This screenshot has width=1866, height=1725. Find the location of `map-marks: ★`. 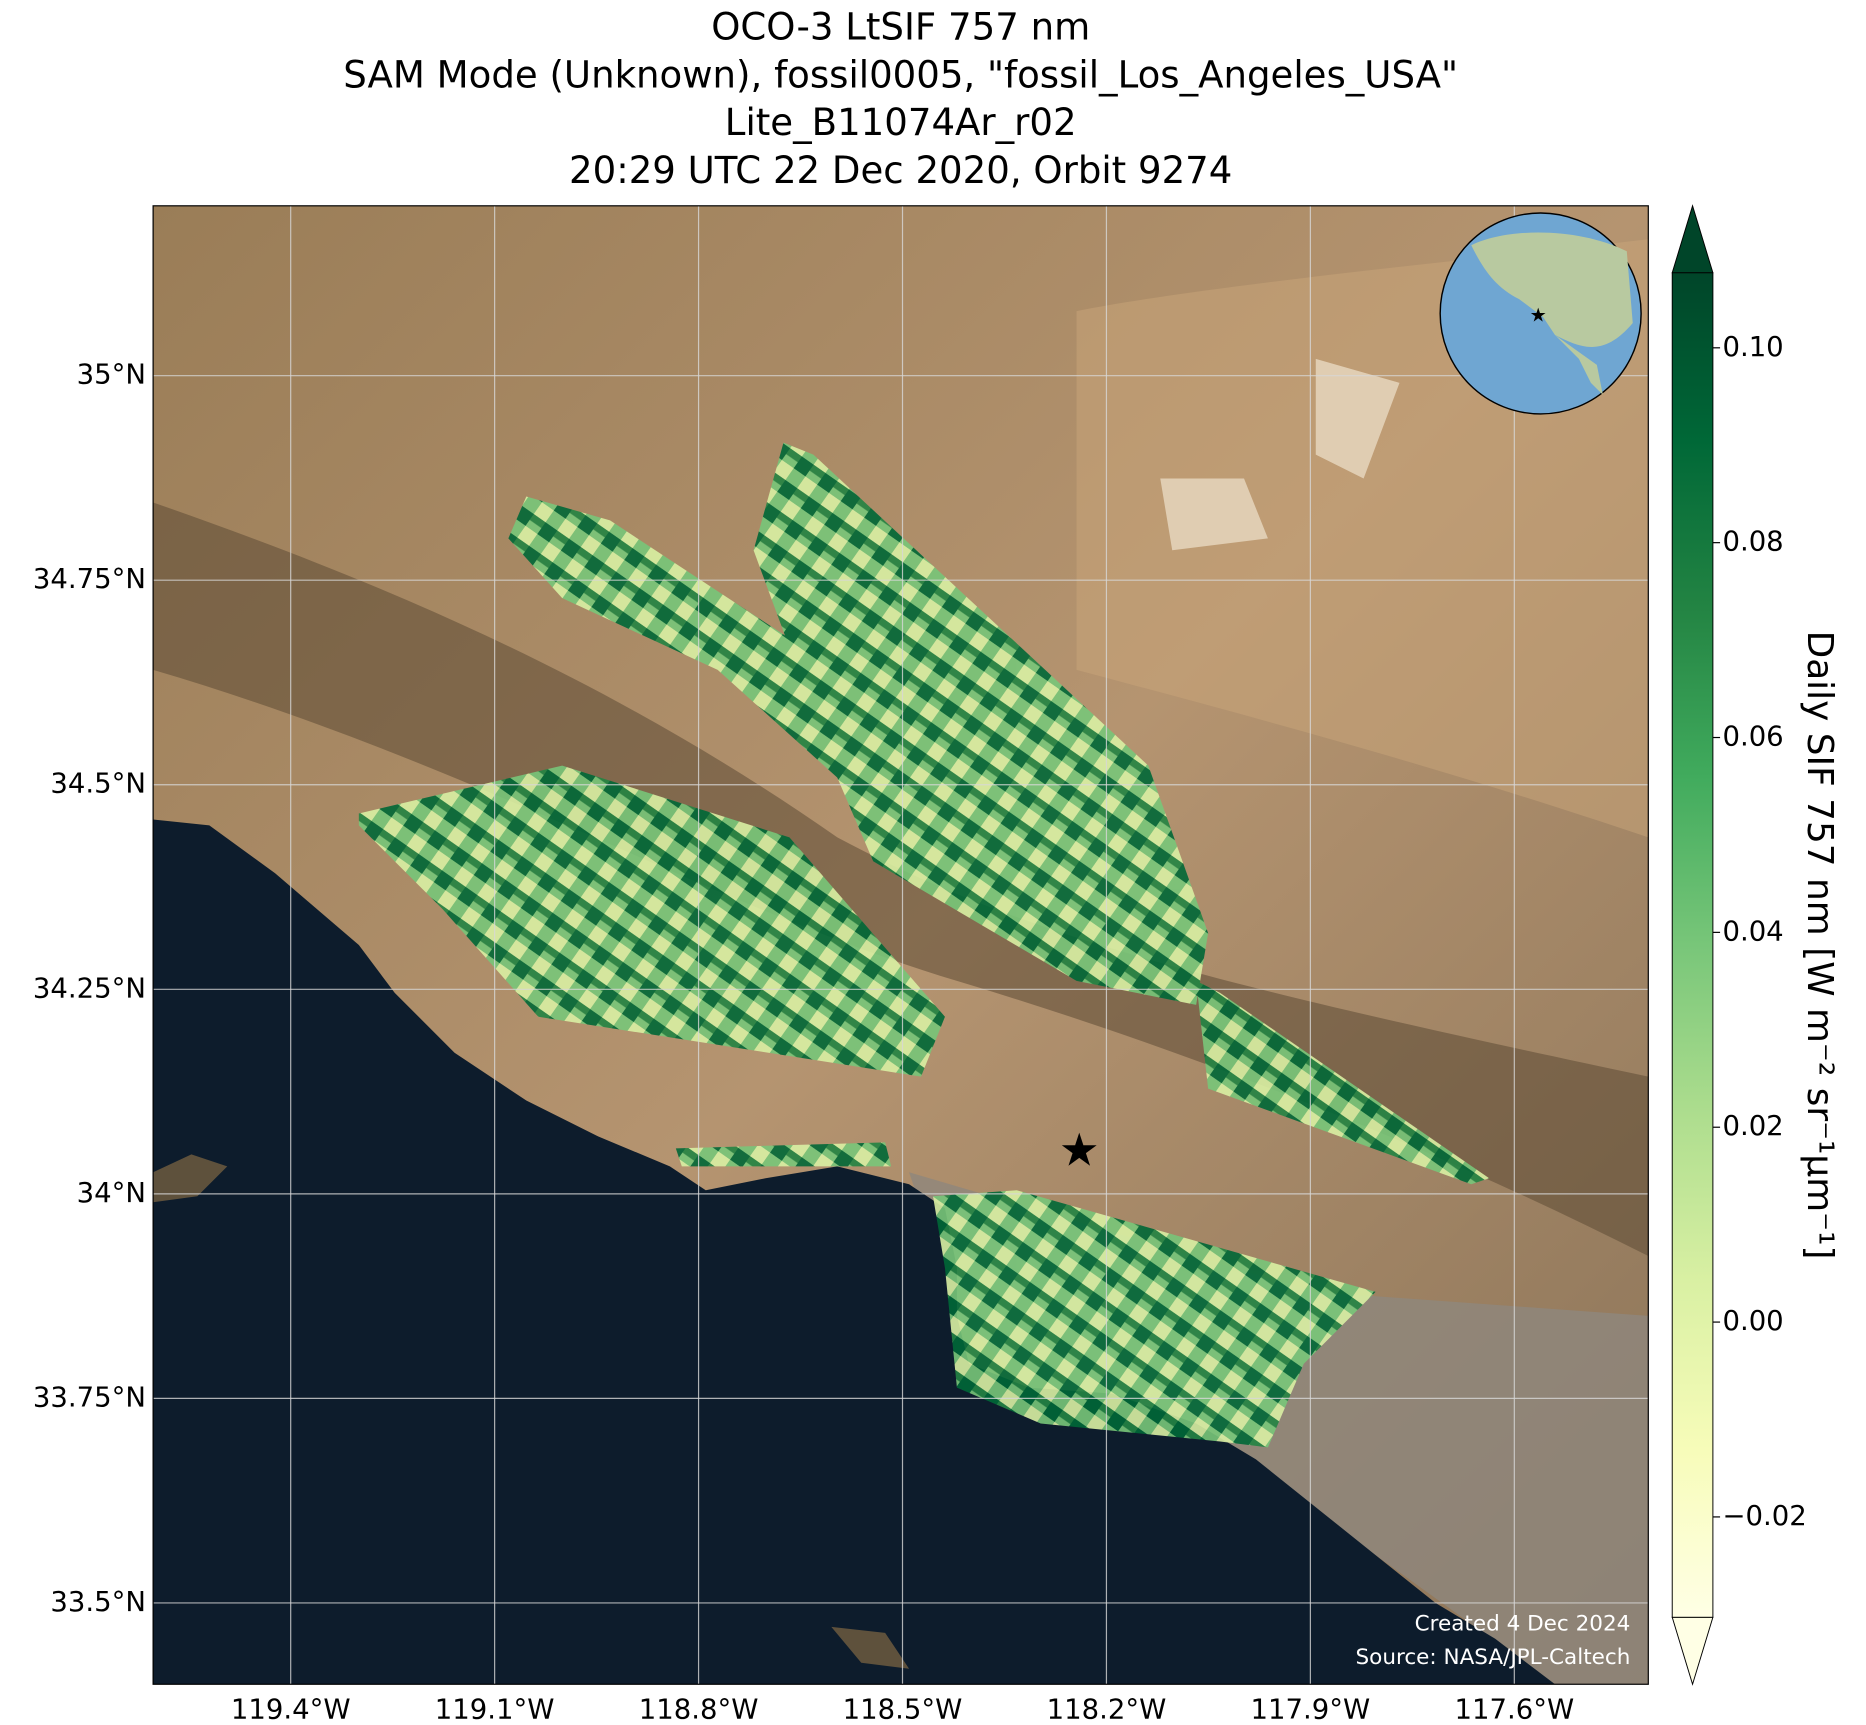

map-marks: ★ is located at coordinates (1079, 1149).